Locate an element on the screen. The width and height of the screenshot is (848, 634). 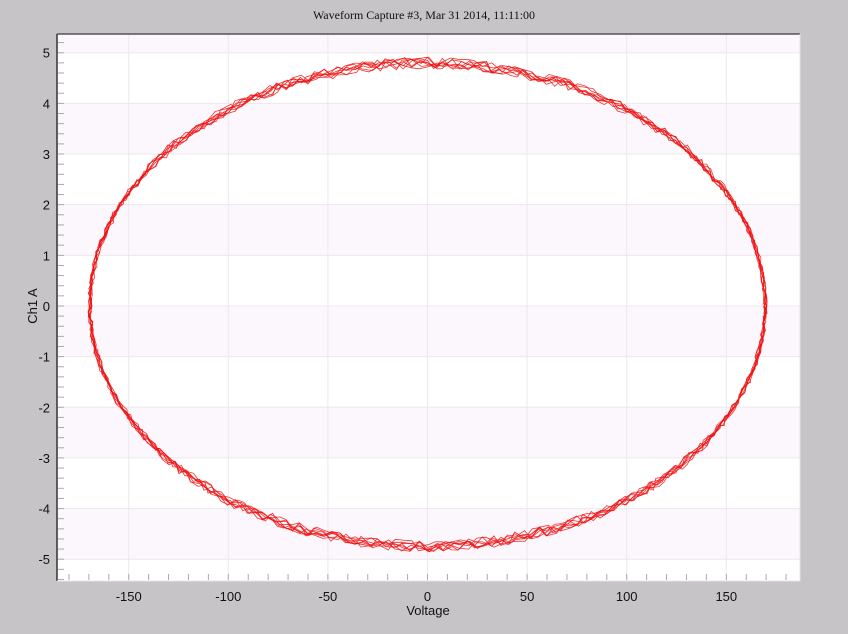
y-tick-label: 4 is located at coordinates (46, 103).